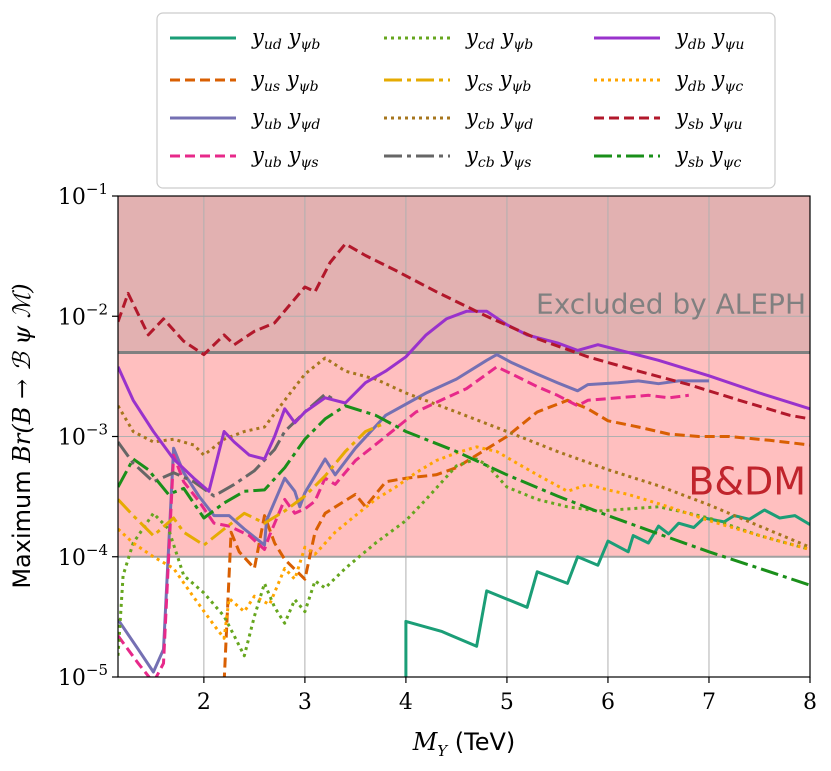 The width and height of the screenshot is (831, 771). What do you see at coordinates (747, 481) in the screenshot?
I see `region-label-bdm: B&DM` at bounding box center [747, 481].